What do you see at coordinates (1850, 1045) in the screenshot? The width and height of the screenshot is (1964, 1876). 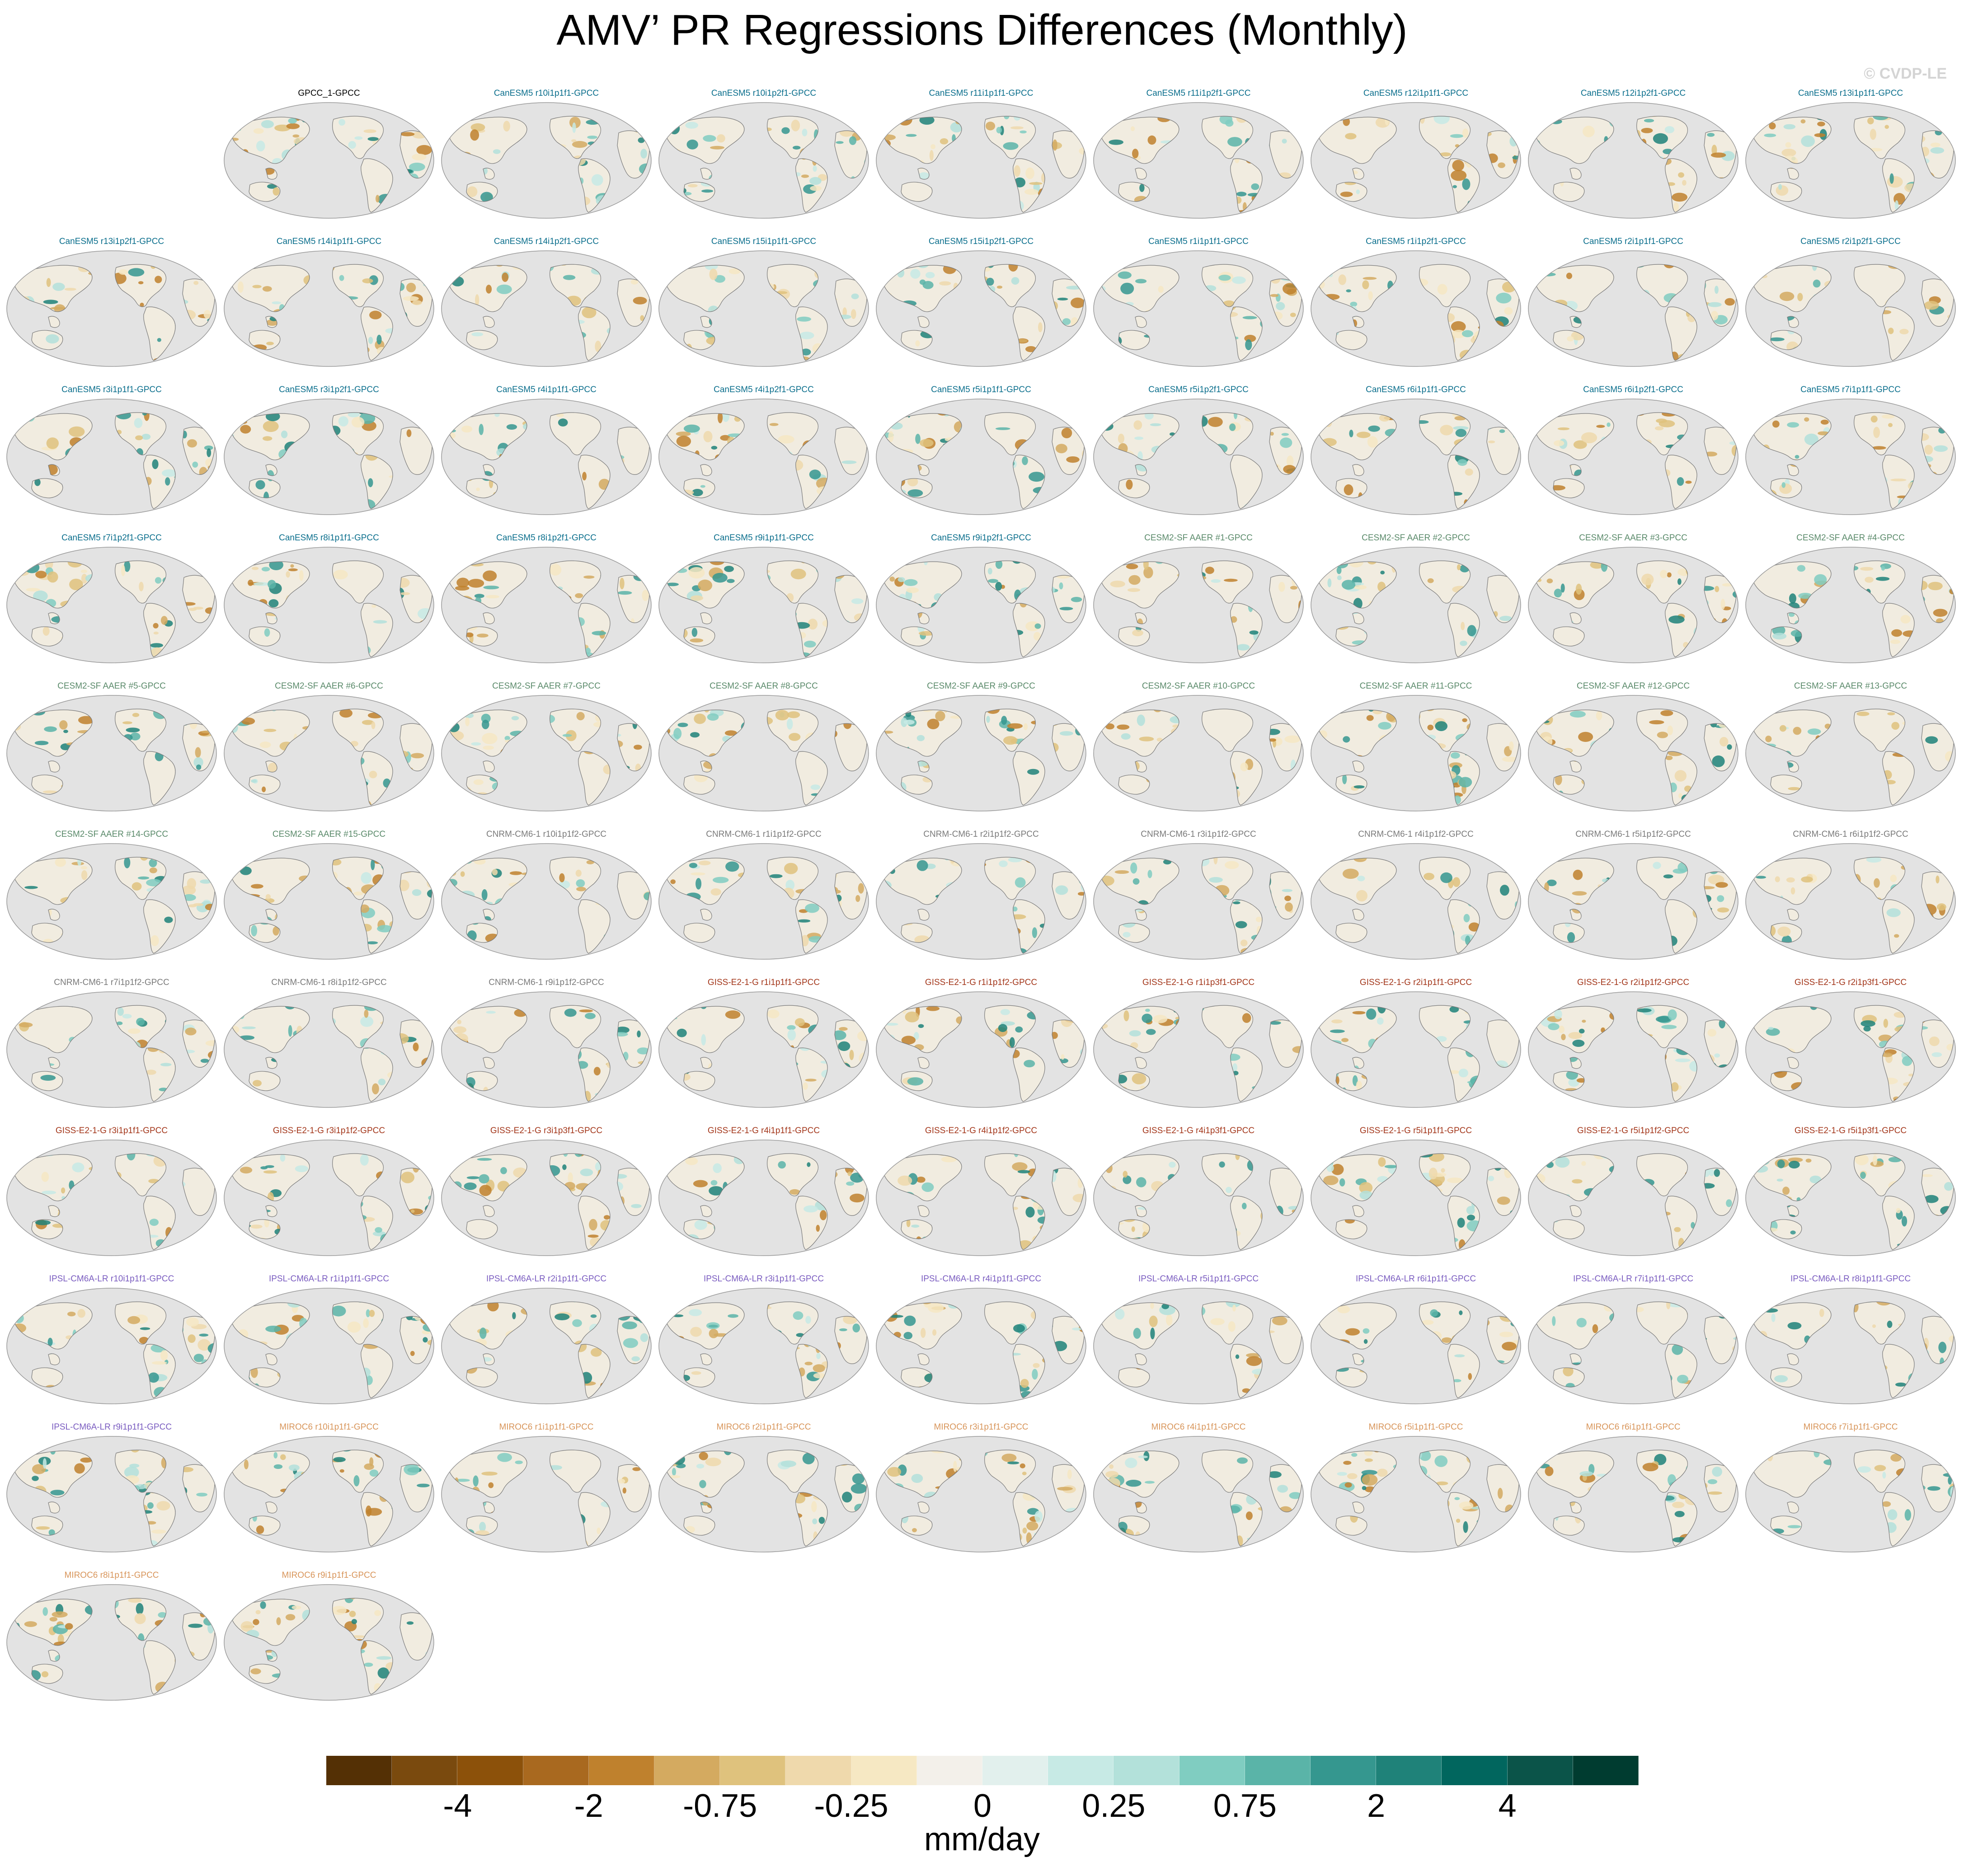 I see `map-panel: GISS-E2-1-G r2i1p3f1-GPCC` at bounding box center [1850, 1045].